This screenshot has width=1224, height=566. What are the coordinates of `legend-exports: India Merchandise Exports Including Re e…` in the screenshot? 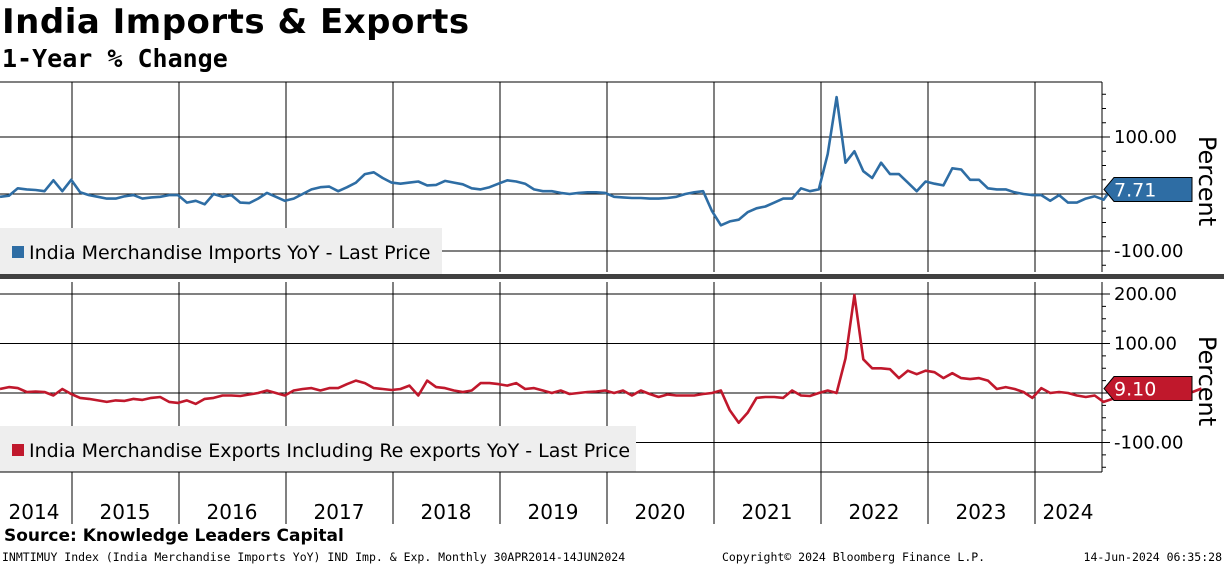 It's located at (318, 449).